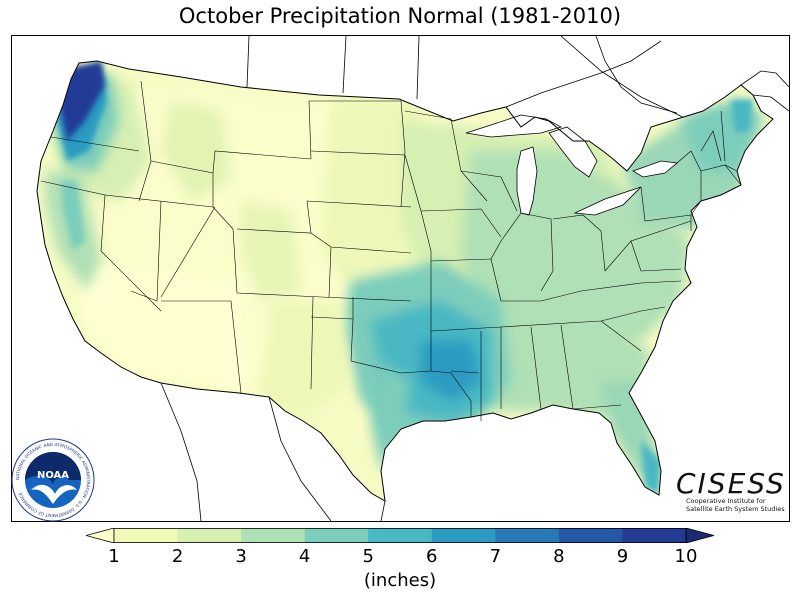 The width and height of the screenshot is (800, 602). Describe the element at coordinates (699, 535) in the screenshot. I see `colorbar-extend-high` at that location.